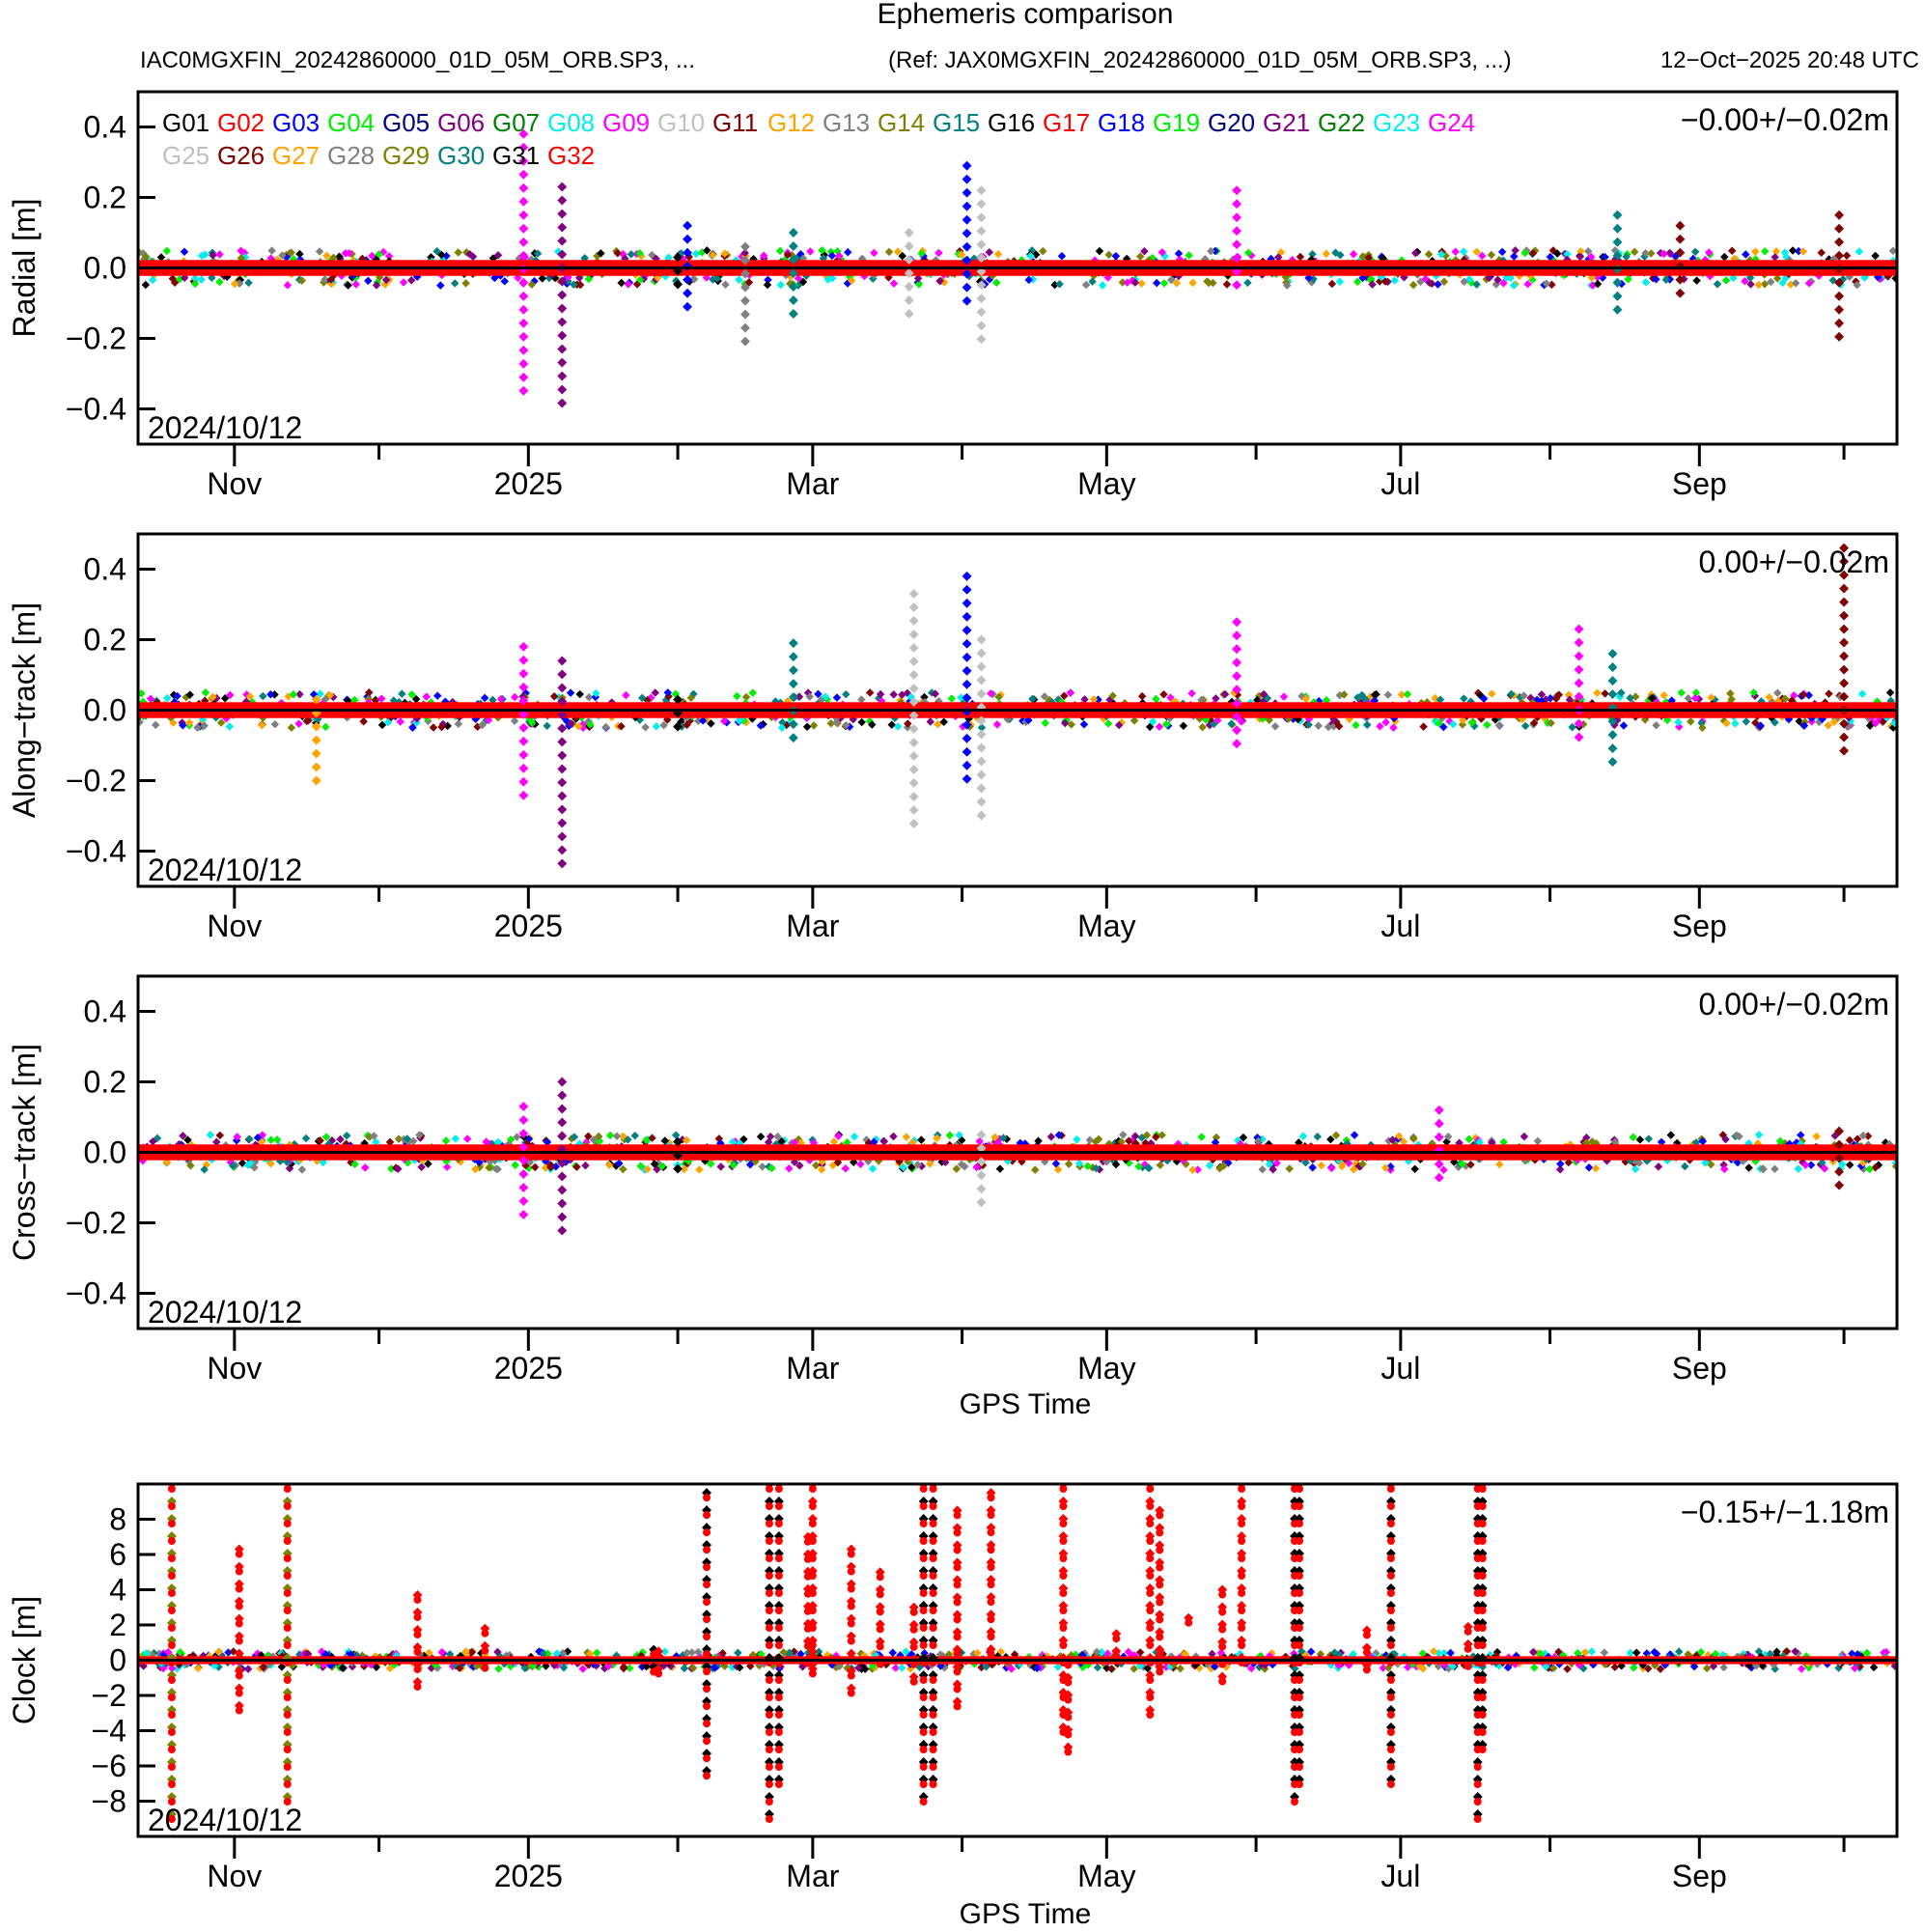 This screenshot has width=1924, height=1932. I want to click on y-tick-label: 0.2, so click(105, 198).